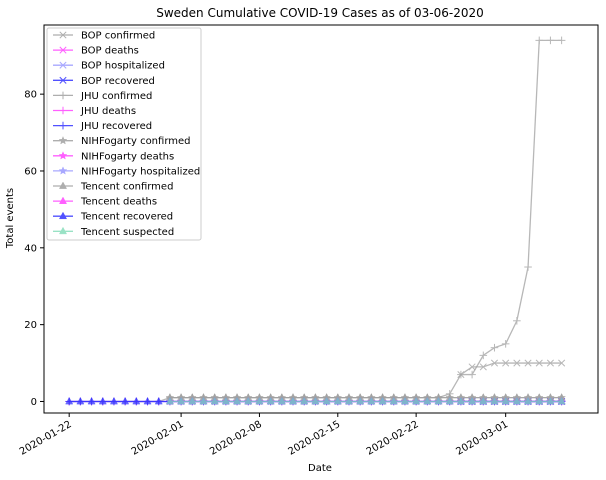  Describe the element at coordinates (140, 171) in the screenshot. I see `legend-label: NIHFogarty hospitalized` at that location.